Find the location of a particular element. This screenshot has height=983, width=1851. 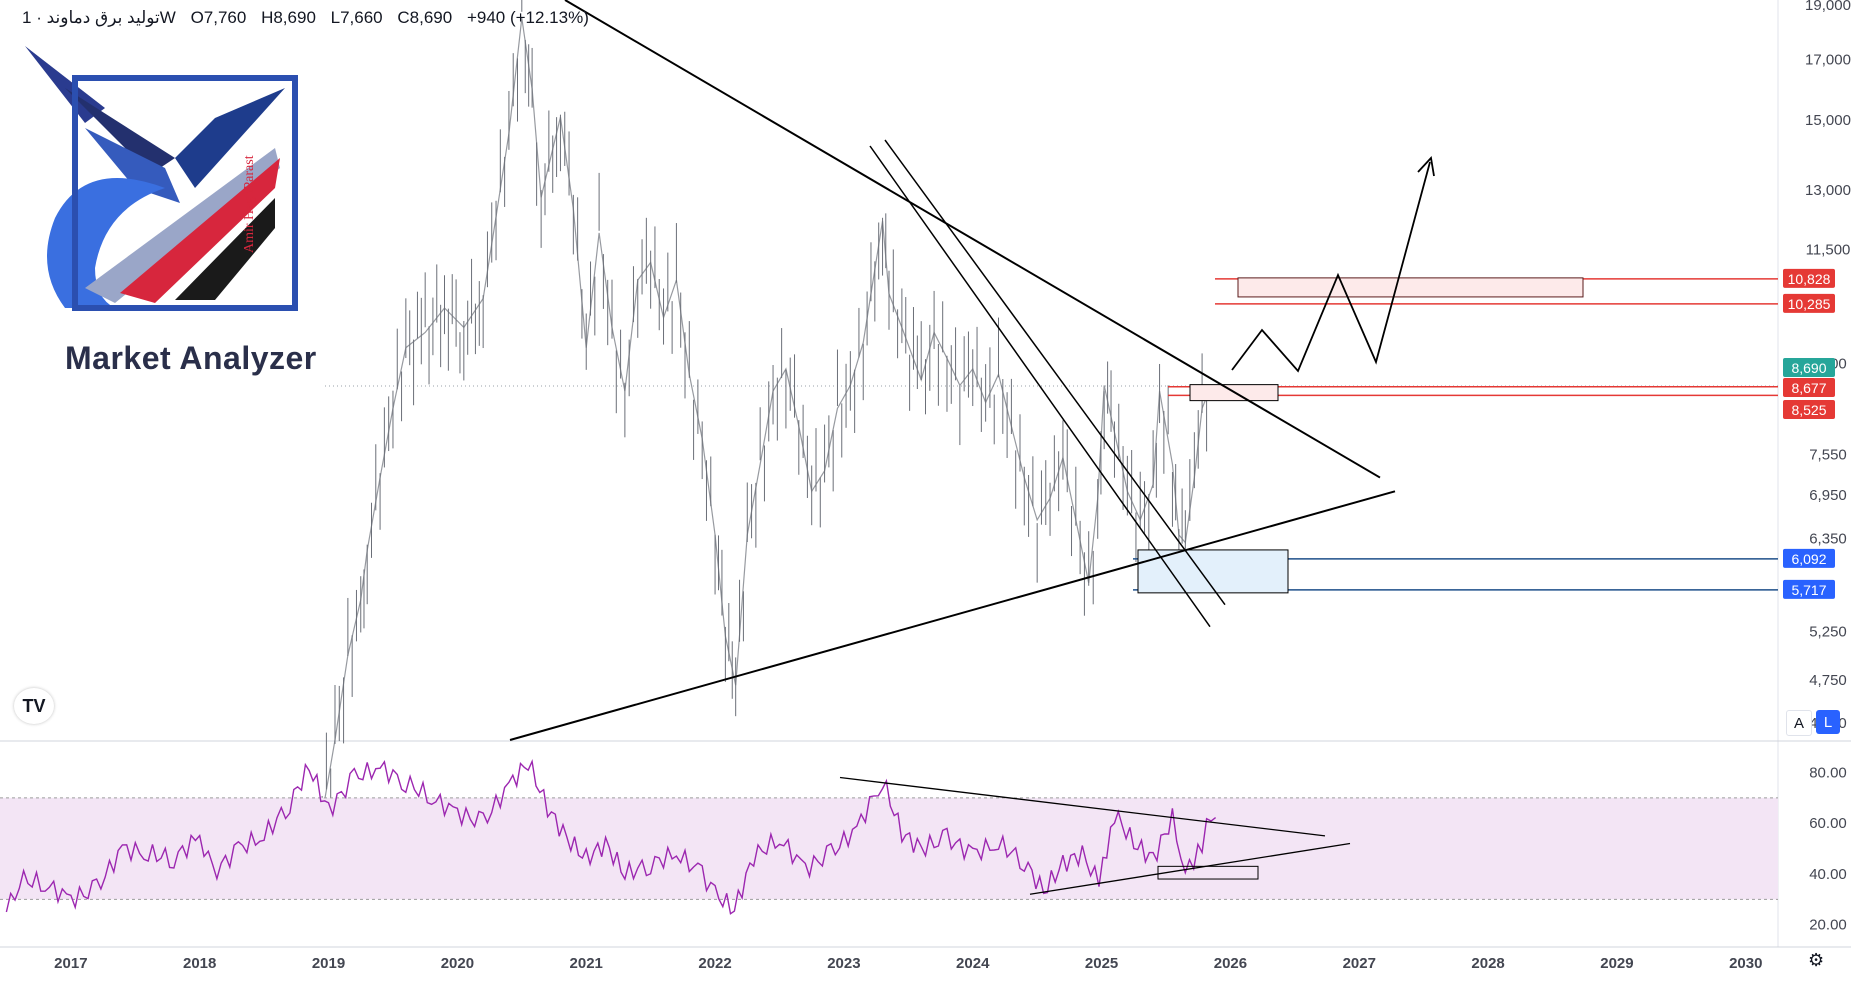

price-tick-label: 11,500 is located at coordinates (1828, 250).